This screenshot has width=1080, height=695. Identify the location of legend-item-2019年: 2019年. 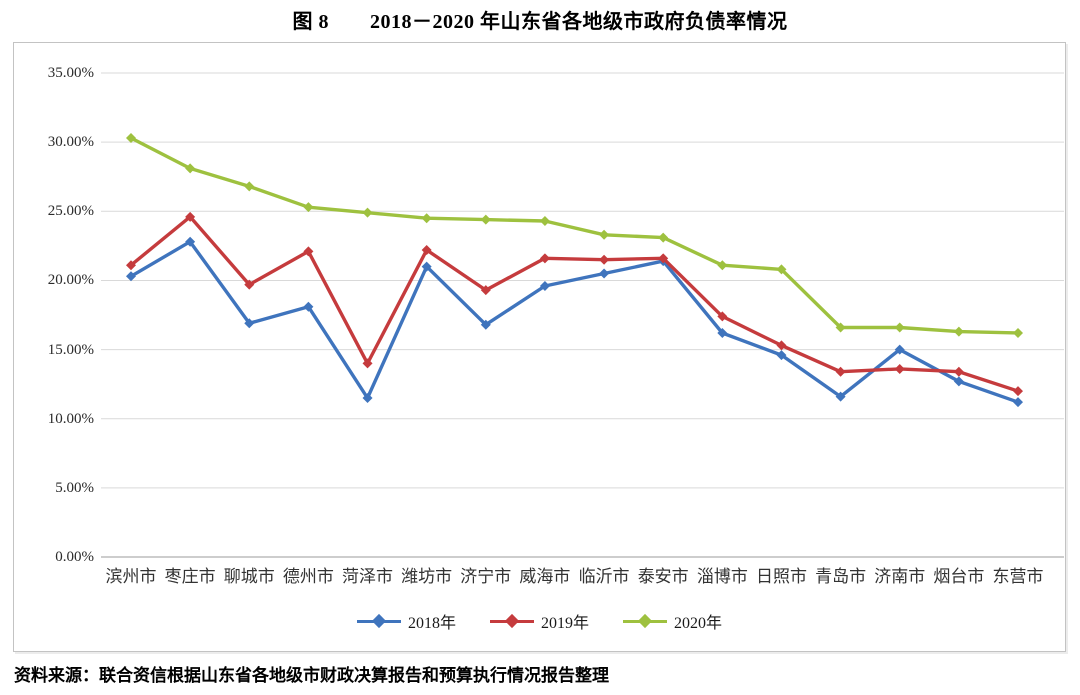
(539, 621).